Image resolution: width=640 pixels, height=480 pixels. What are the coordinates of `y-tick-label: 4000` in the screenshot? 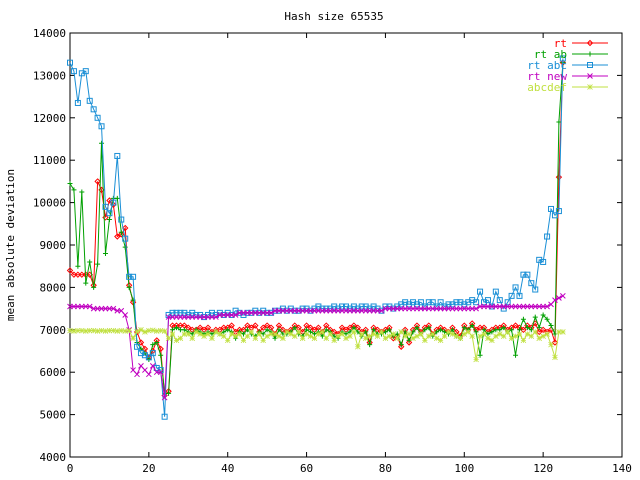 It's located at (53, 457).